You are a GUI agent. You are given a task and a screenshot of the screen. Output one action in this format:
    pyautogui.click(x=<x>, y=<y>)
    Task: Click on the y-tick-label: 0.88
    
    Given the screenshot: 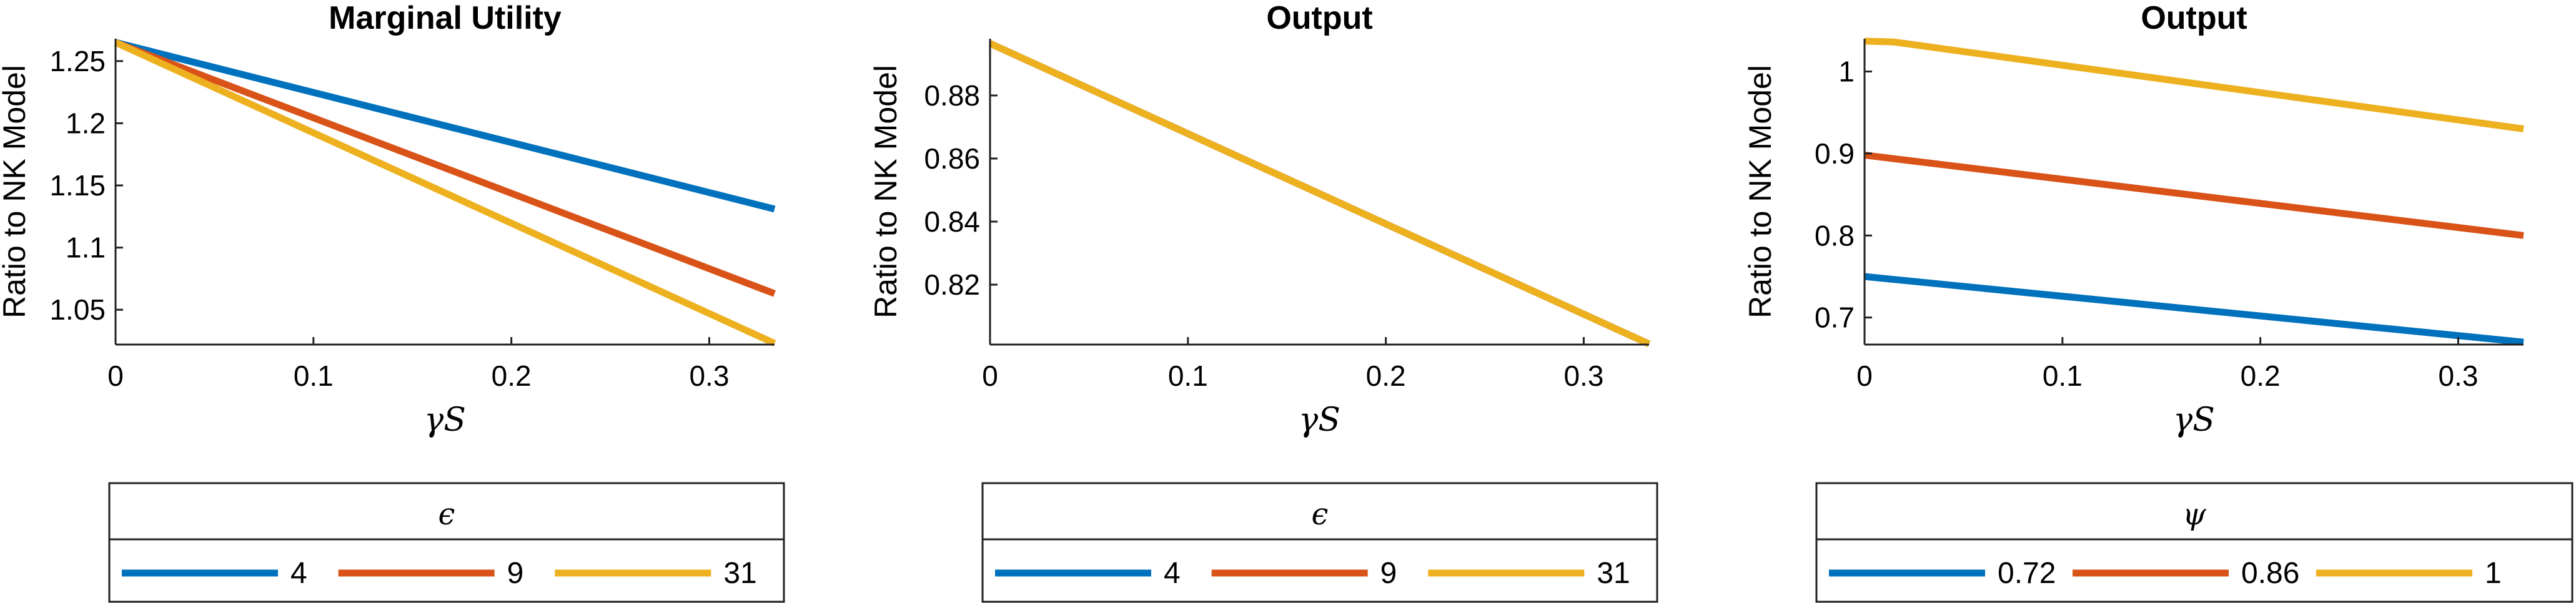 What is the action you would take?
    pyautogui.click(x=952, y=95)
    